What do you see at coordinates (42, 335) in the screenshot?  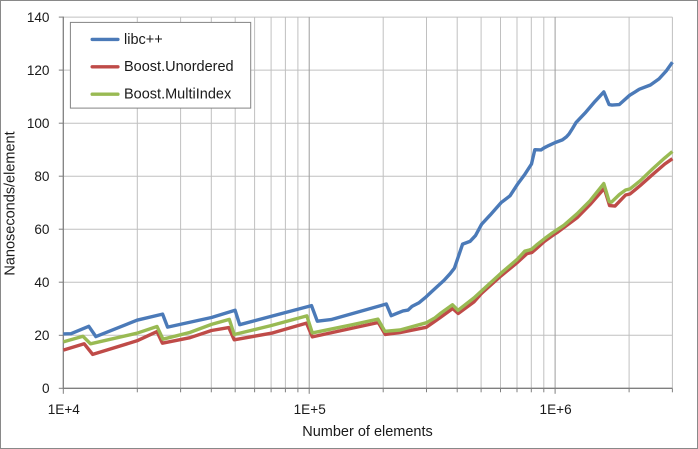 I see `svg-text: 20` at bounding box center [42, 335].